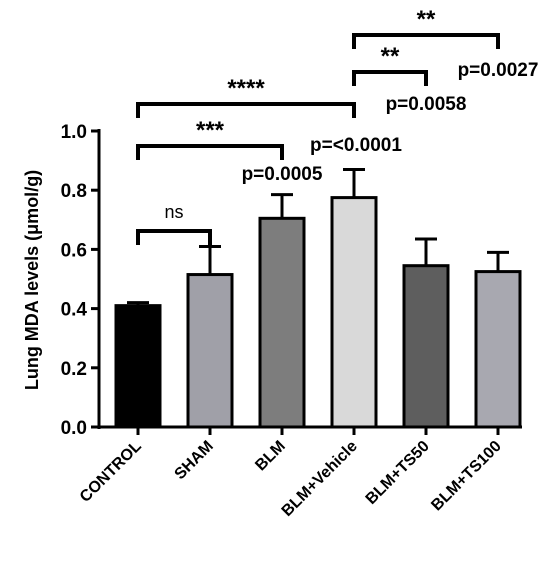  I want to click on x-tick-label: SHAM, so click(193, 460).